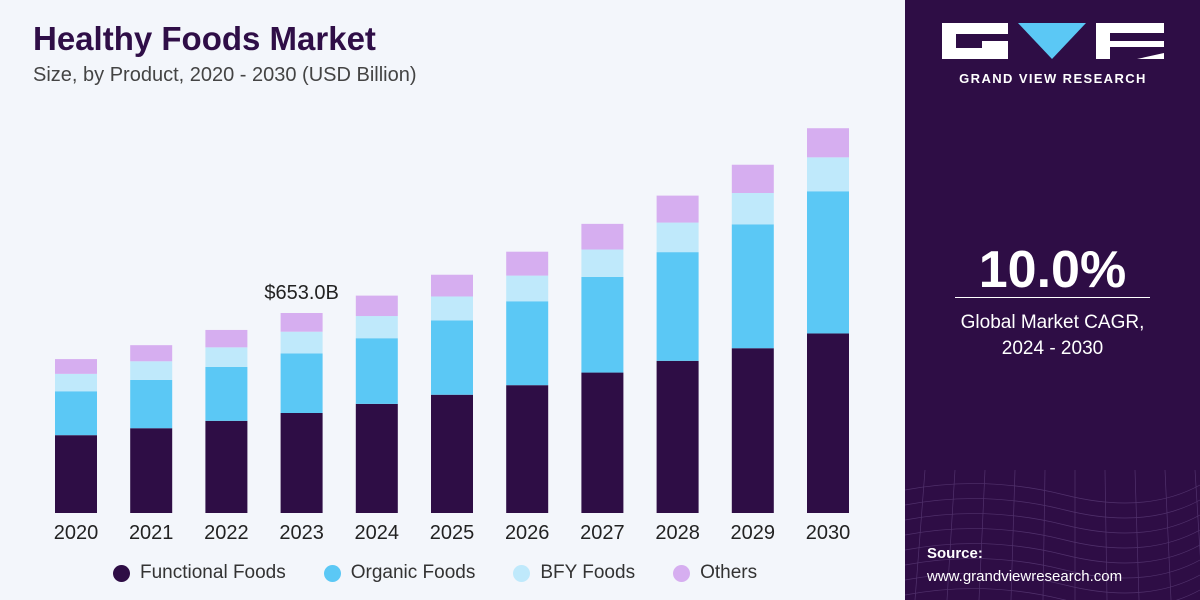 This screenshot has width=1200, height=600. What do you see at coordinates (828, 423) in the screenshot?
I see `bar-2030-functional-foods` at bounding box center [828, 423].